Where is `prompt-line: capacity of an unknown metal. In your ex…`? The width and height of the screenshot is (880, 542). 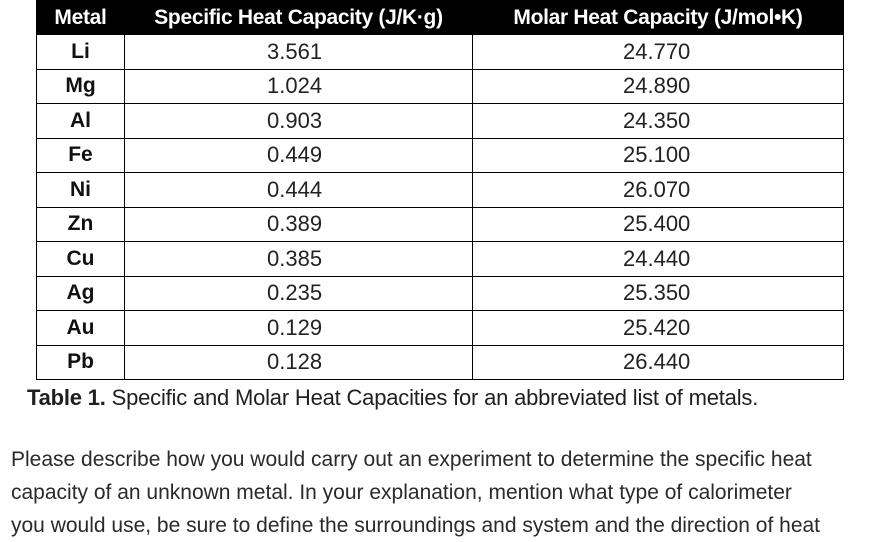 prompt-line: capacity of an unknown metal. In your ex… is located at coordinates (401, 492).